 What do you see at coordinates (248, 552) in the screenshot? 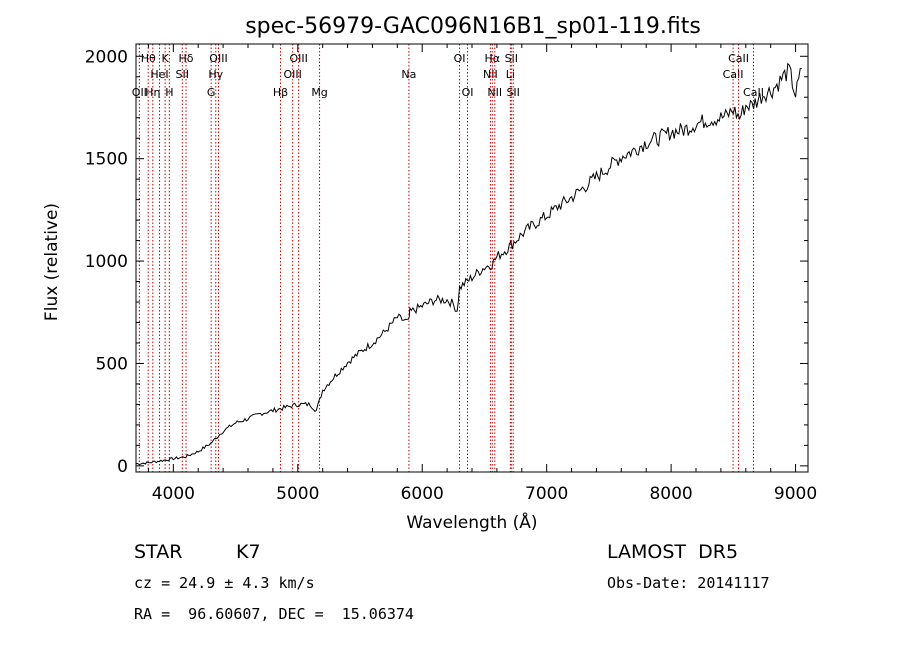
I see `object-subclass: K7` at bounding box center [248, 552].